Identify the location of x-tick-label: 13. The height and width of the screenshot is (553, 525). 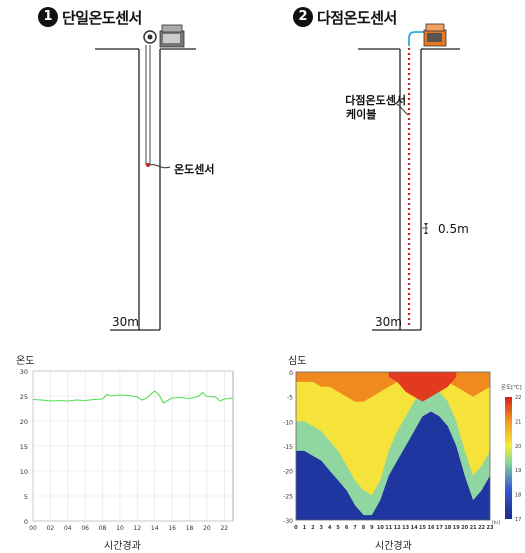
(405, 528).